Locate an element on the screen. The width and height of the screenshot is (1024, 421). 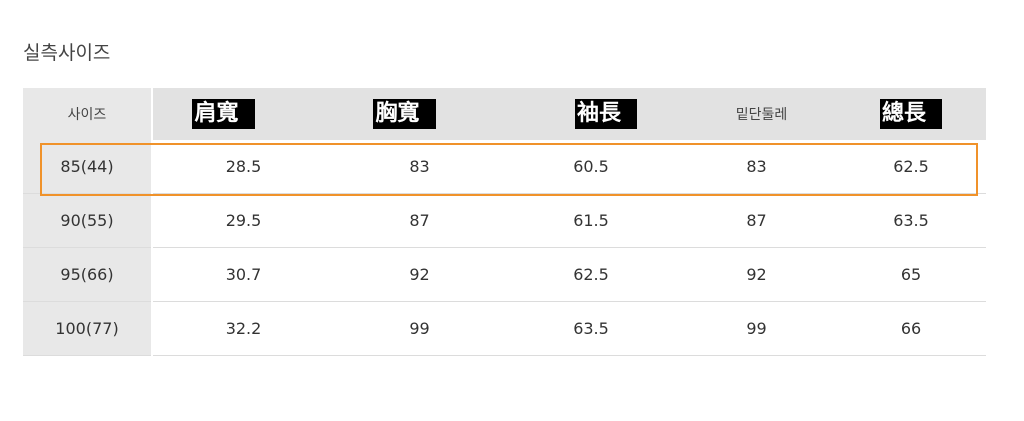
header-label-masked: 袖長 is located at coordinates (605, 114).